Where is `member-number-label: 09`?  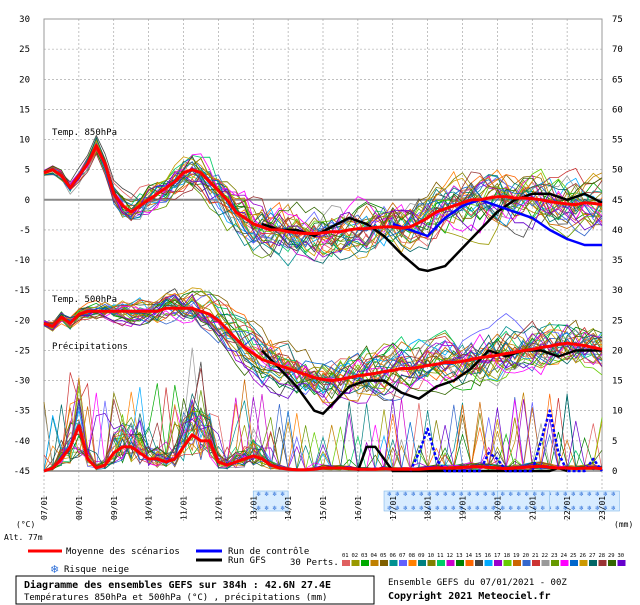
member-number-label: 09 is located at coordinates (421, 556).